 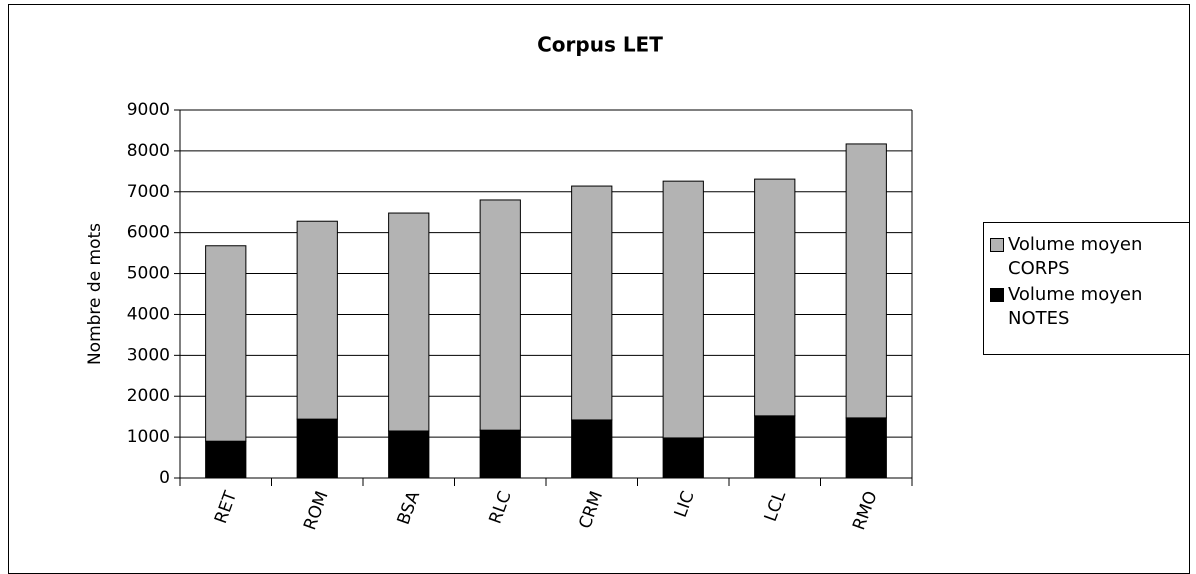 I want to click on y-tick-label: 0, so click(x=164, y=478).